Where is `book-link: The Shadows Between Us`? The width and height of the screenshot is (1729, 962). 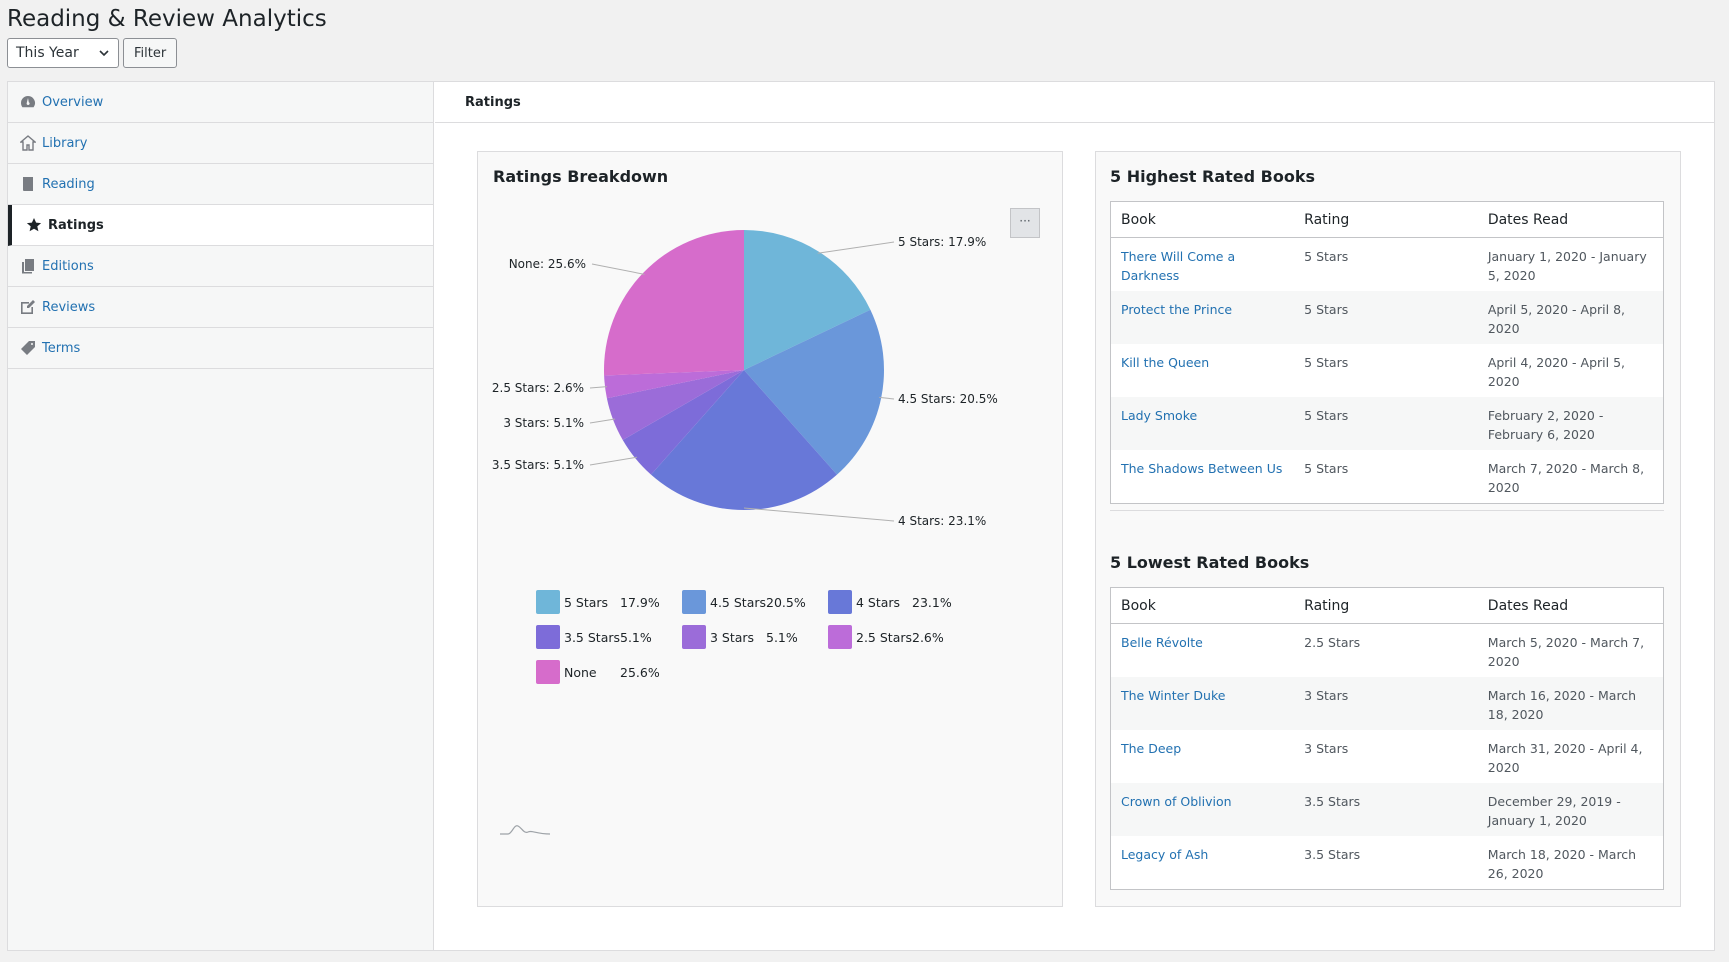
book-link: The Shadows Between Us is located at coordinates (1202, 468).